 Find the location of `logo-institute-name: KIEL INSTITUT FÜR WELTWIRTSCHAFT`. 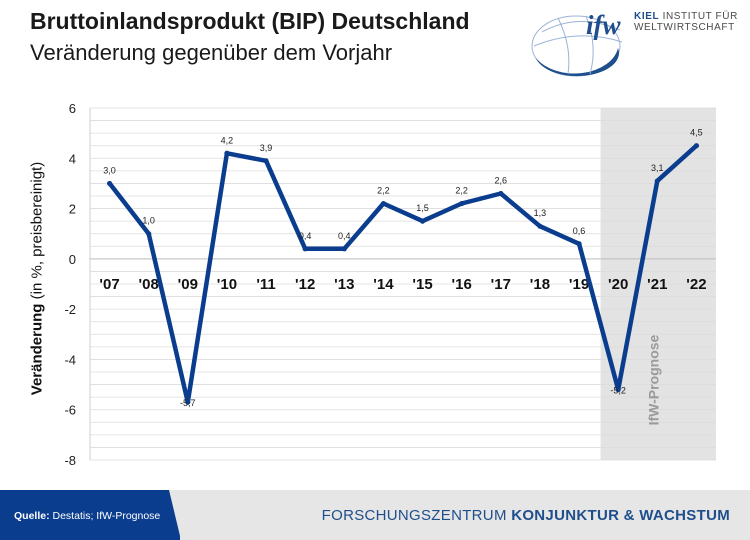

logo-institute-name: KIEL INSTITUT FÜR WELTWIRTSCHAFT is located at coordinates (686, 22).